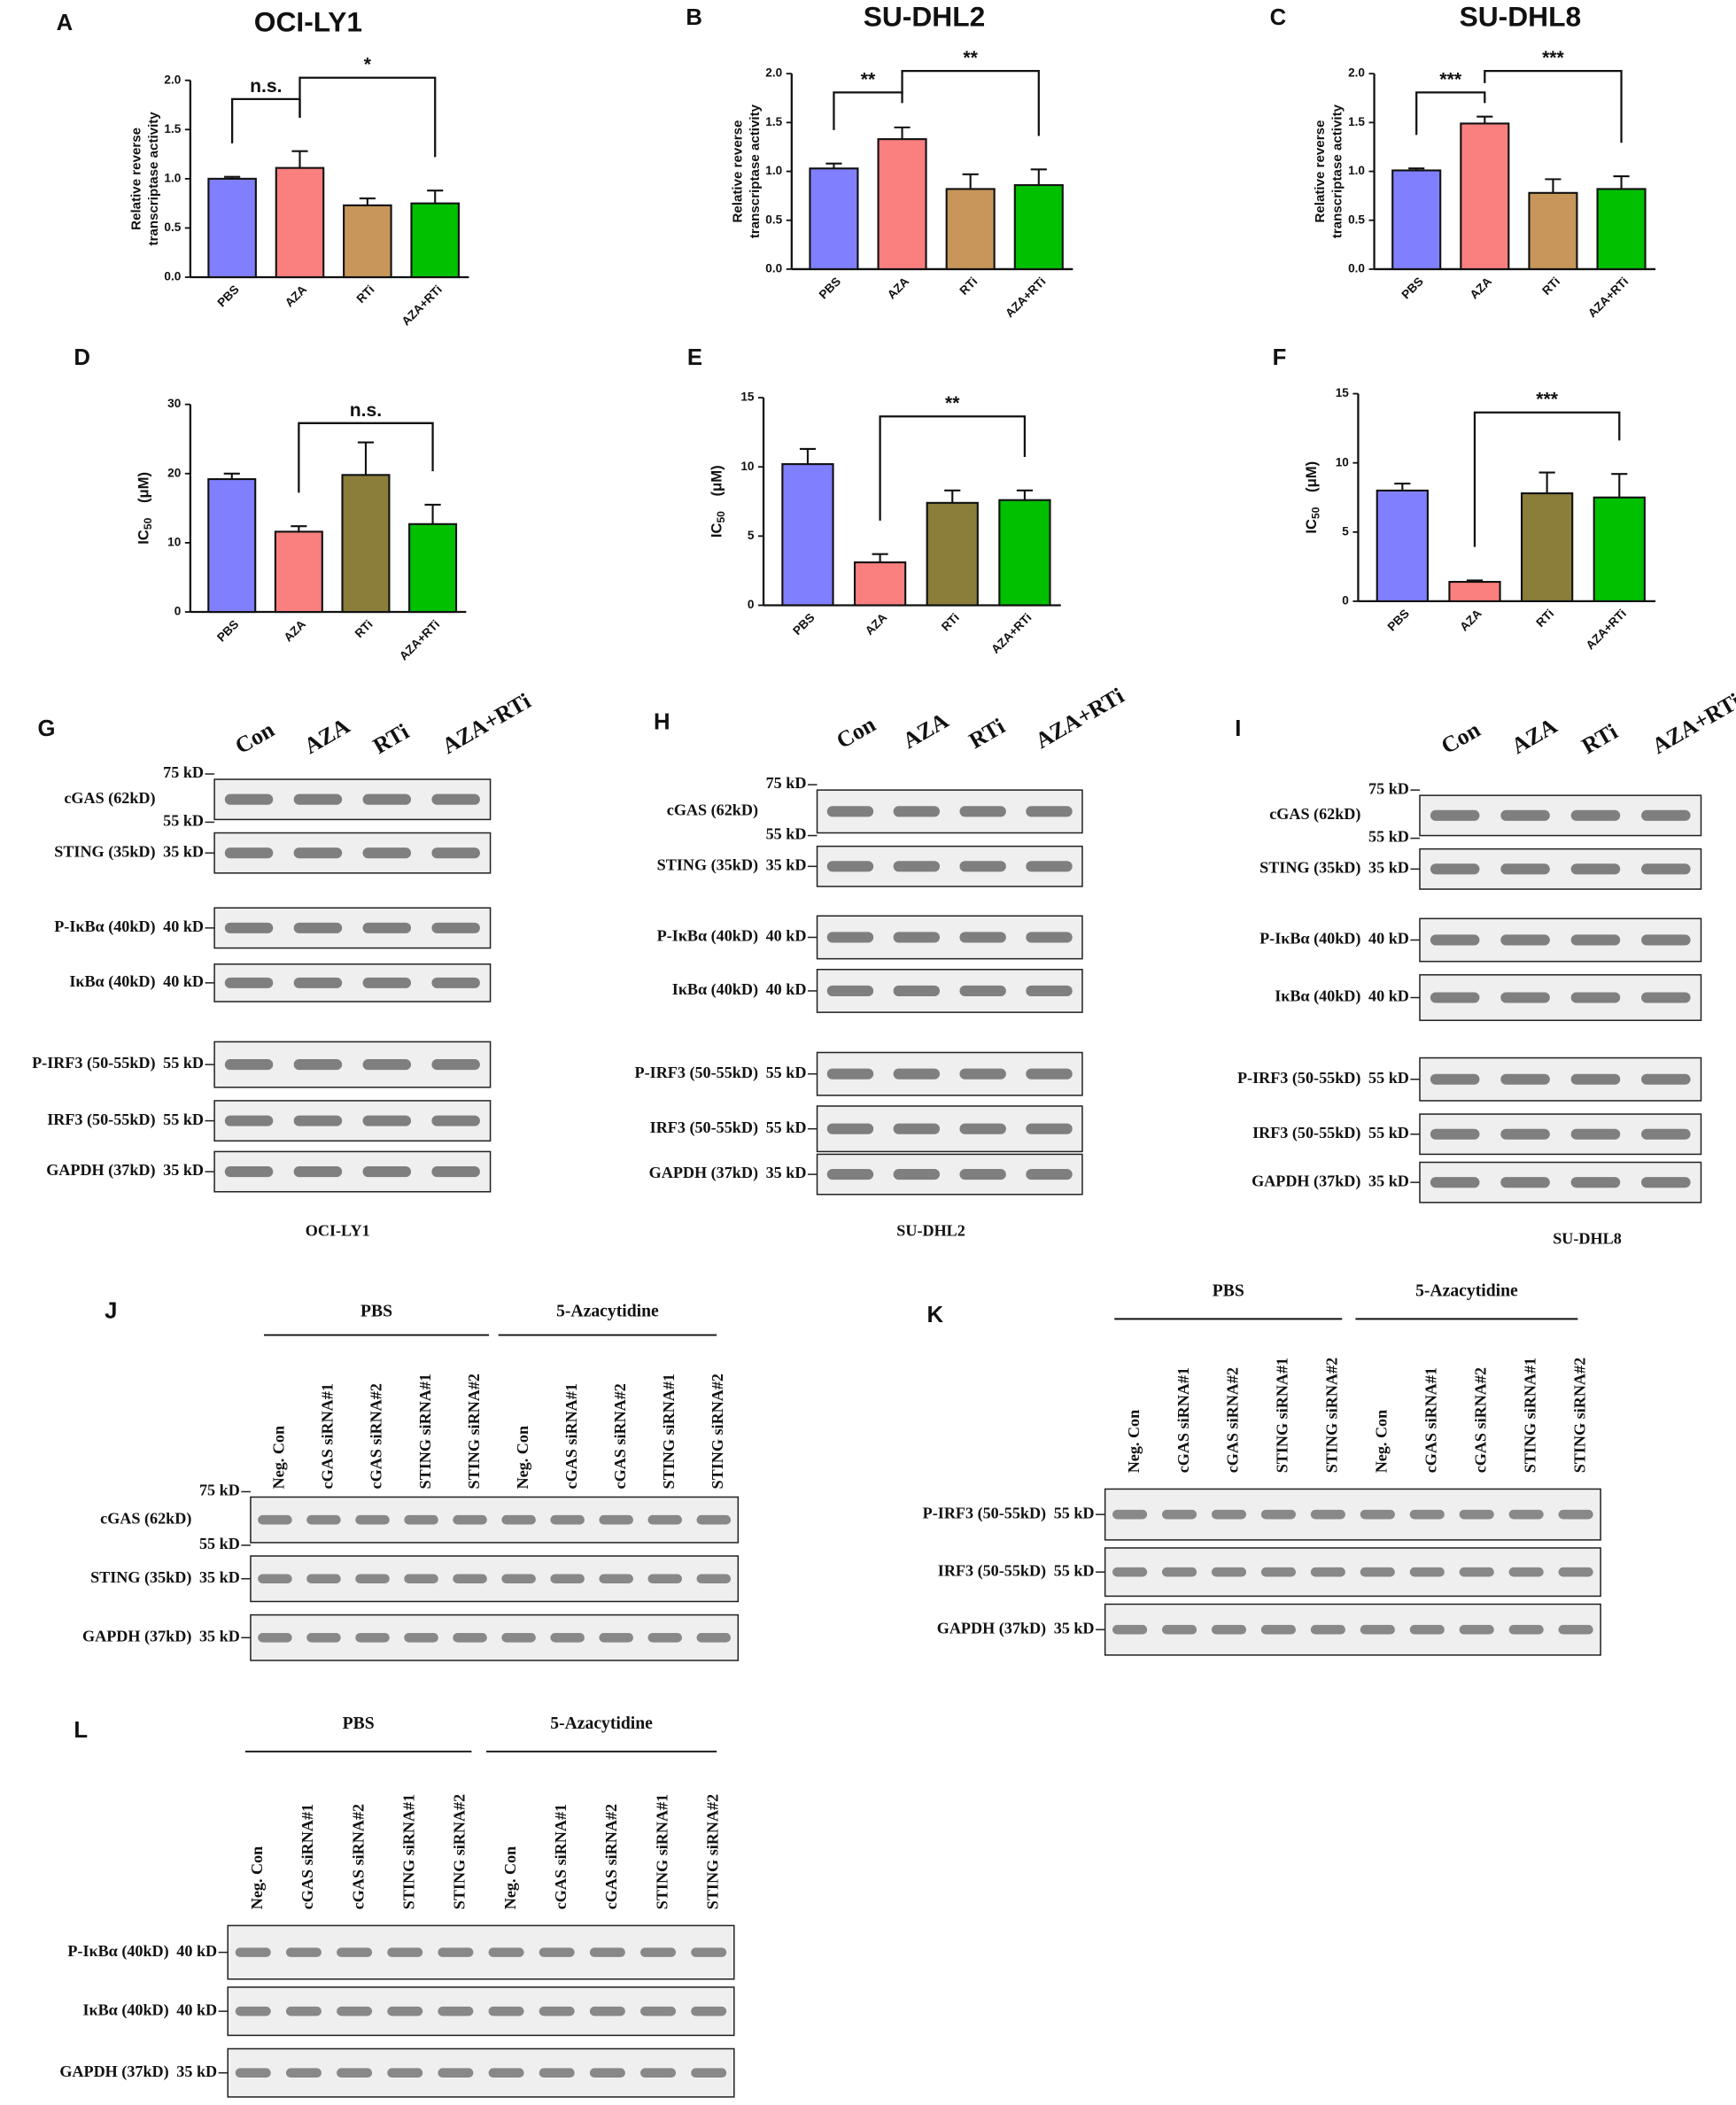 Image resolution: width=1736 pixels, height=2105 pixels. I want to click on y-tick-label: 1.0, so click(1357, 170).